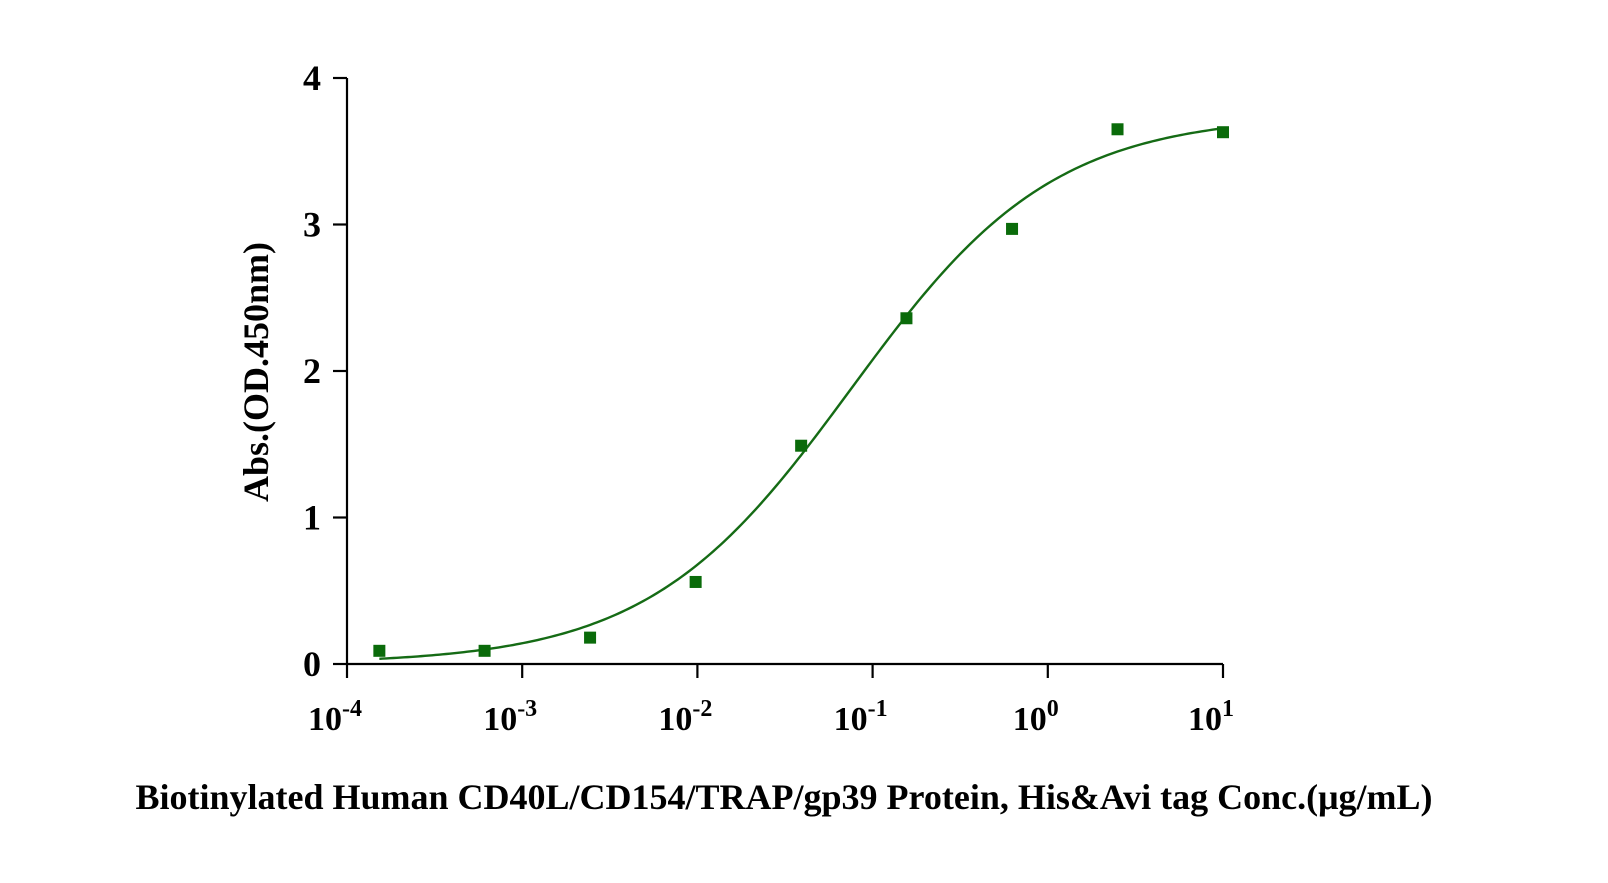  What do you see at coordinates (256, 372) in the screenshot?
I see `y-axis-title: Abs.(OD.450nm)` at bounding box center [256, 372].